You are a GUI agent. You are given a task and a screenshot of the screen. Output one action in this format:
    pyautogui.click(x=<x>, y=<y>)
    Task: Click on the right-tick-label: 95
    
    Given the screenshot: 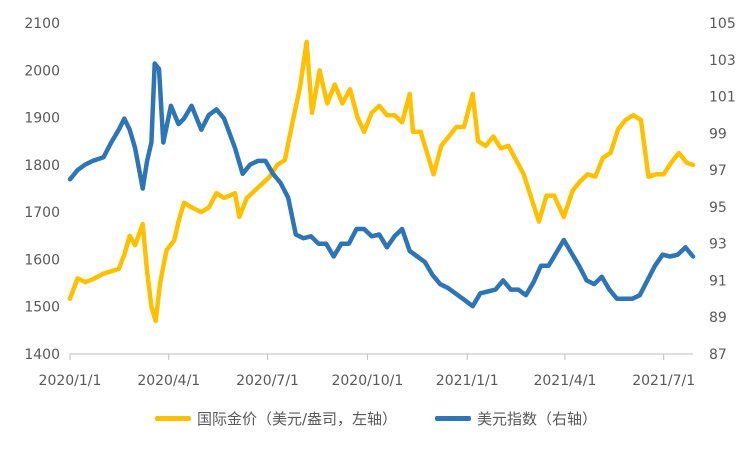 What is the action you would take?
    pyautogui.click(x=718, y=208)
    